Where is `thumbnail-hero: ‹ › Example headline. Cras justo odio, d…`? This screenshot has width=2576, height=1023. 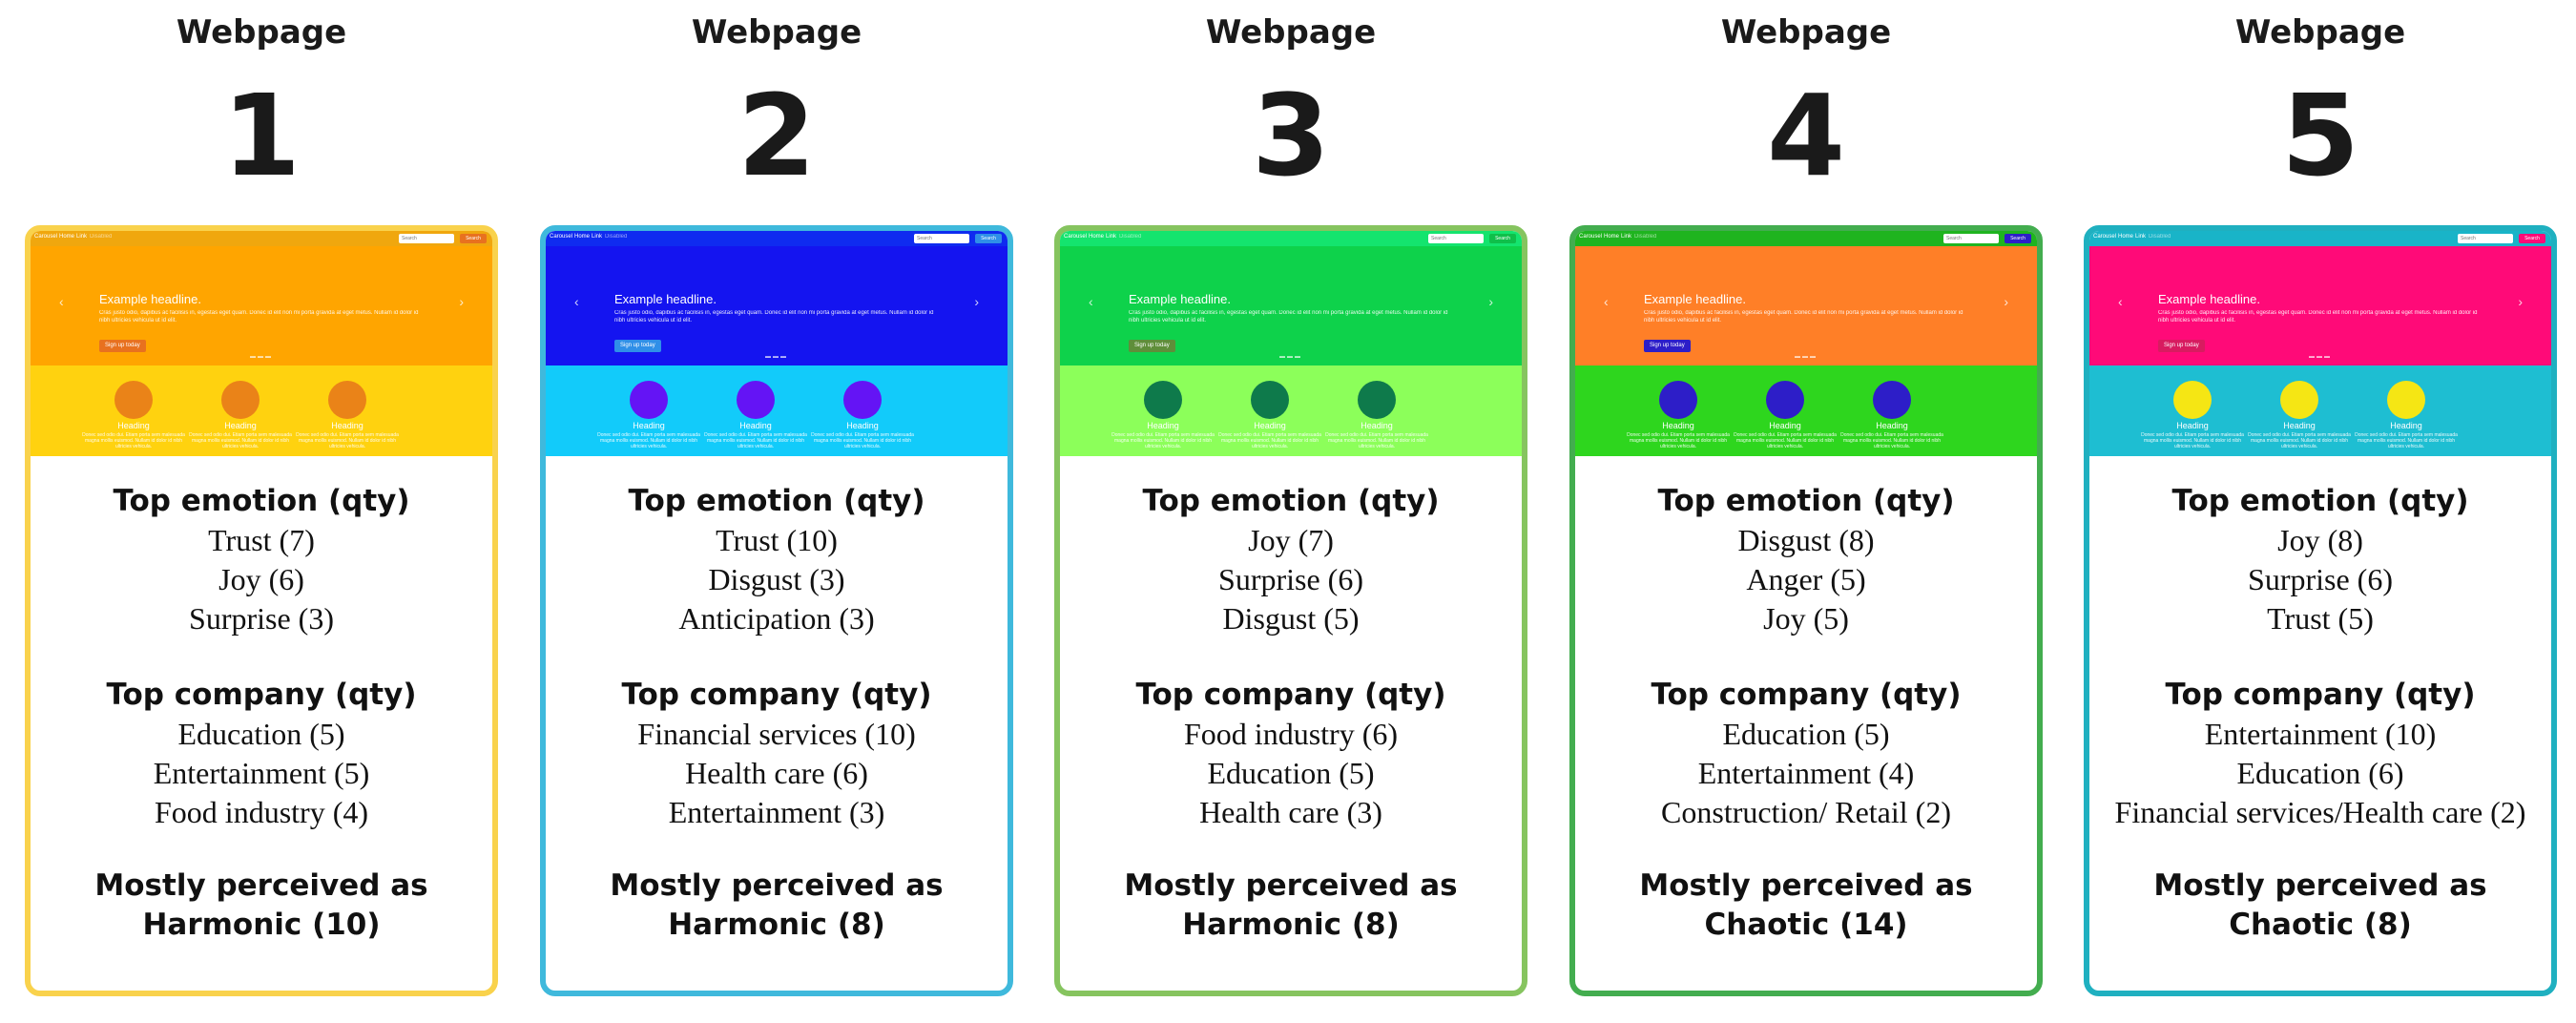 thumbnail-hero: ‹ › Example headline. Cras justo odio, d… is located at coordinates (1806, 305).